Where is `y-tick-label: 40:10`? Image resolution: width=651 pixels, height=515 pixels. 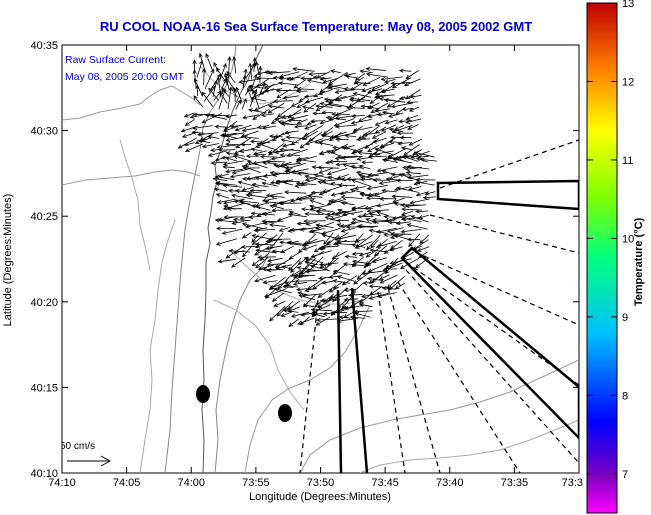
y-tick-label: 40:10 is located at coordinates (44, 474).